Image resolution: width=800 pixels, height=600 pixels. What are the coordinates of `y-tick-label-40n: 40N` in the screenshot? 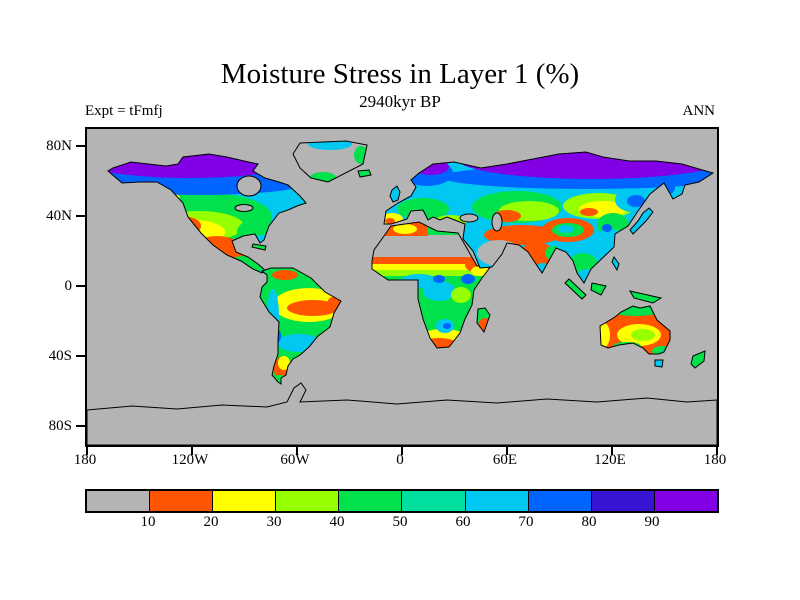 It's located at (59, 216).